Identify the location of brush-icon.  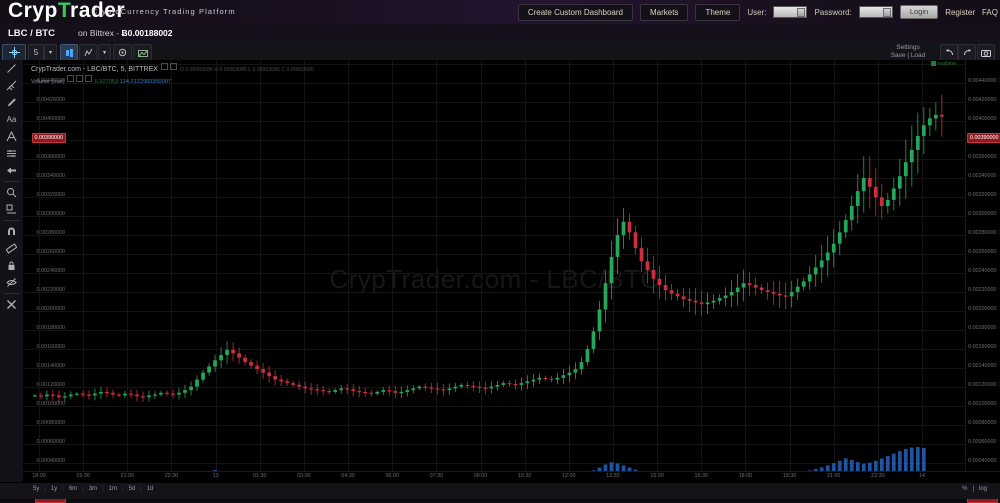
(11, 102).